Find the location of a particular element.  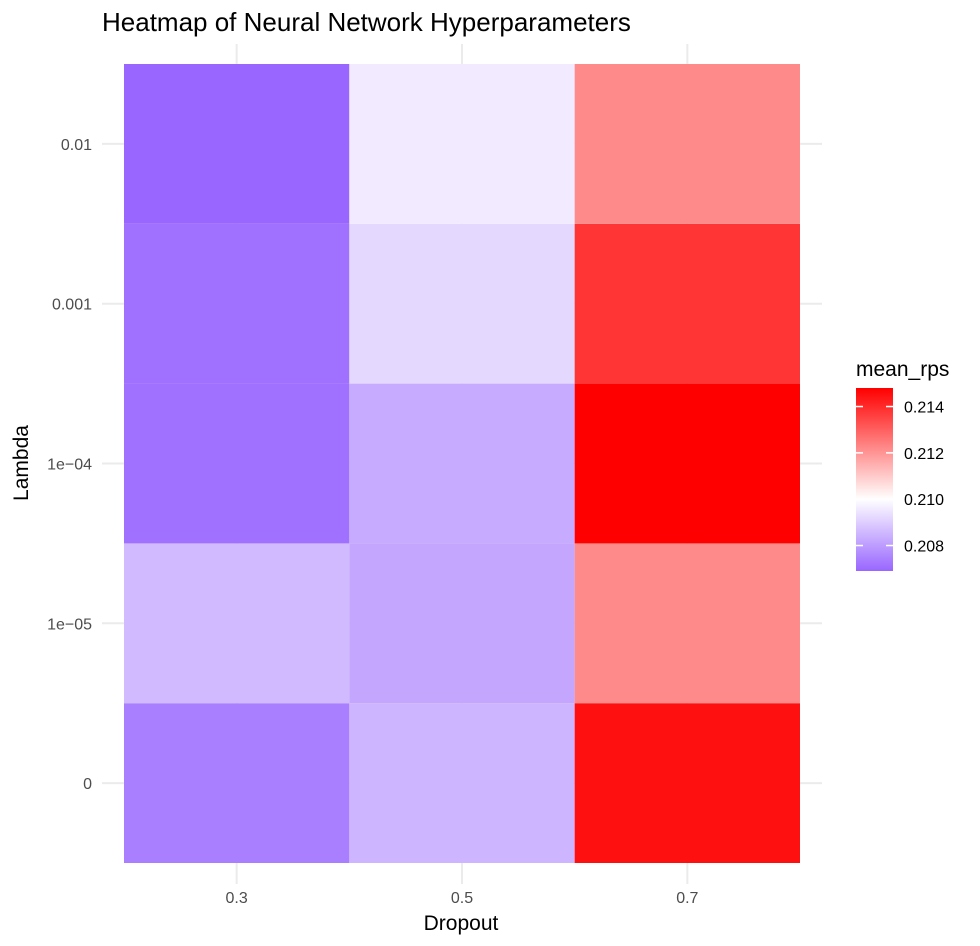

x-axis-ticks: 0.3 0.5 0.7 is located at coordinates (462, 898).